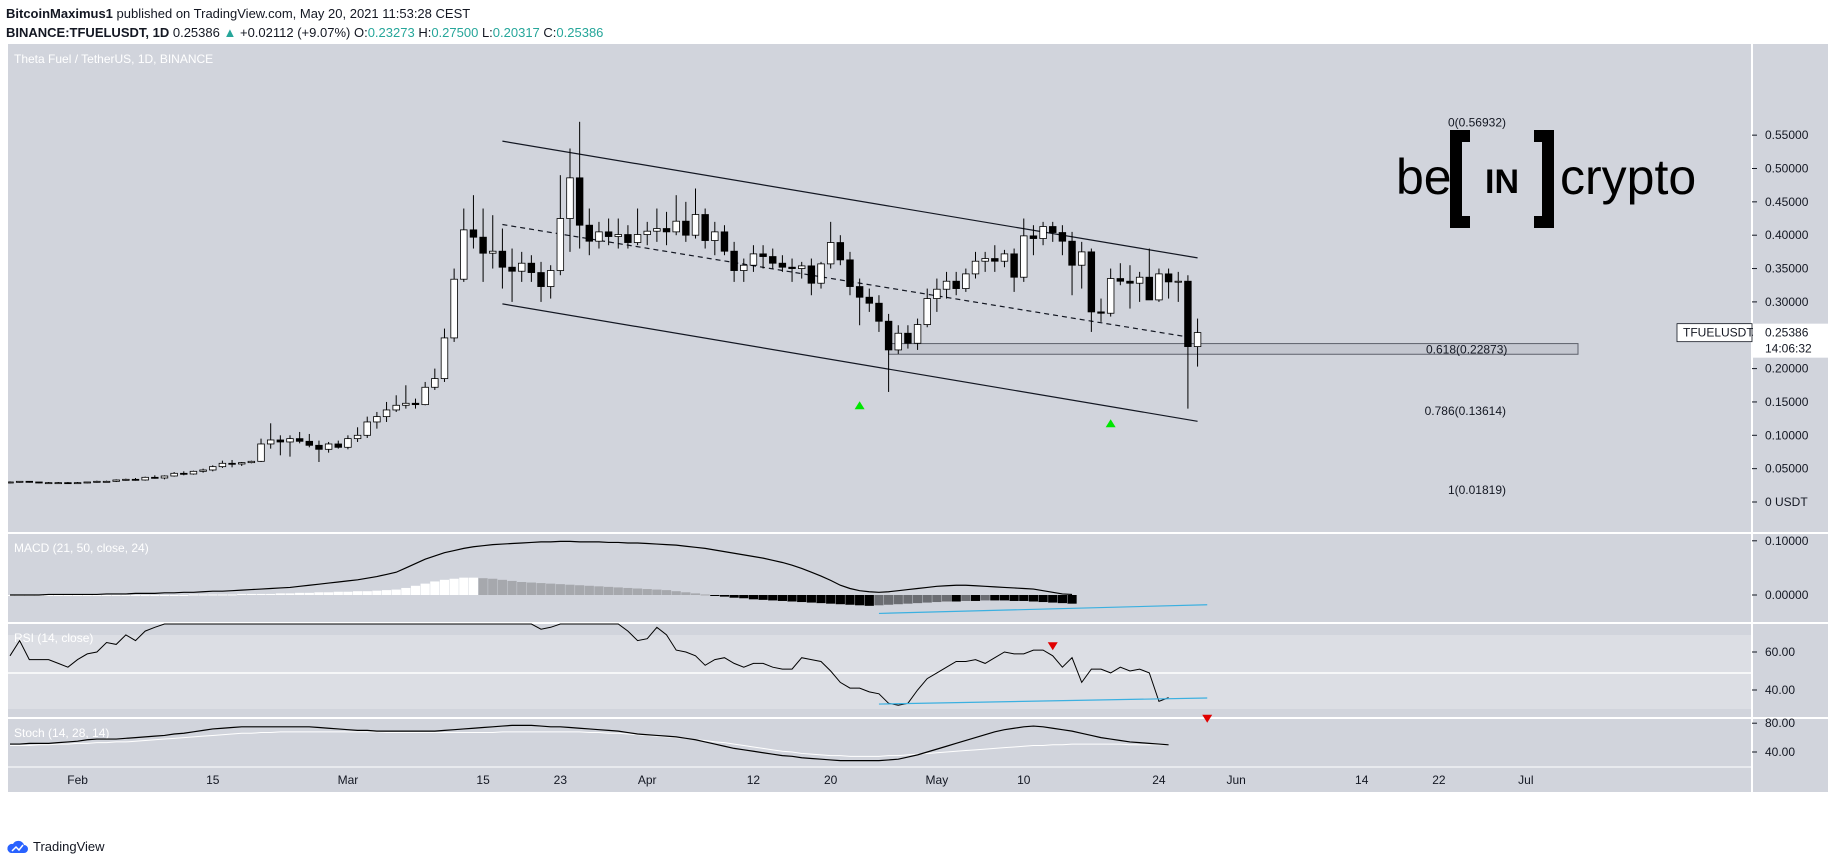 The image size is (1828, 867). What do you see at coordinates (879, 779) in the screenshot?
I see `time-axis` at bounding box center [879, 779].